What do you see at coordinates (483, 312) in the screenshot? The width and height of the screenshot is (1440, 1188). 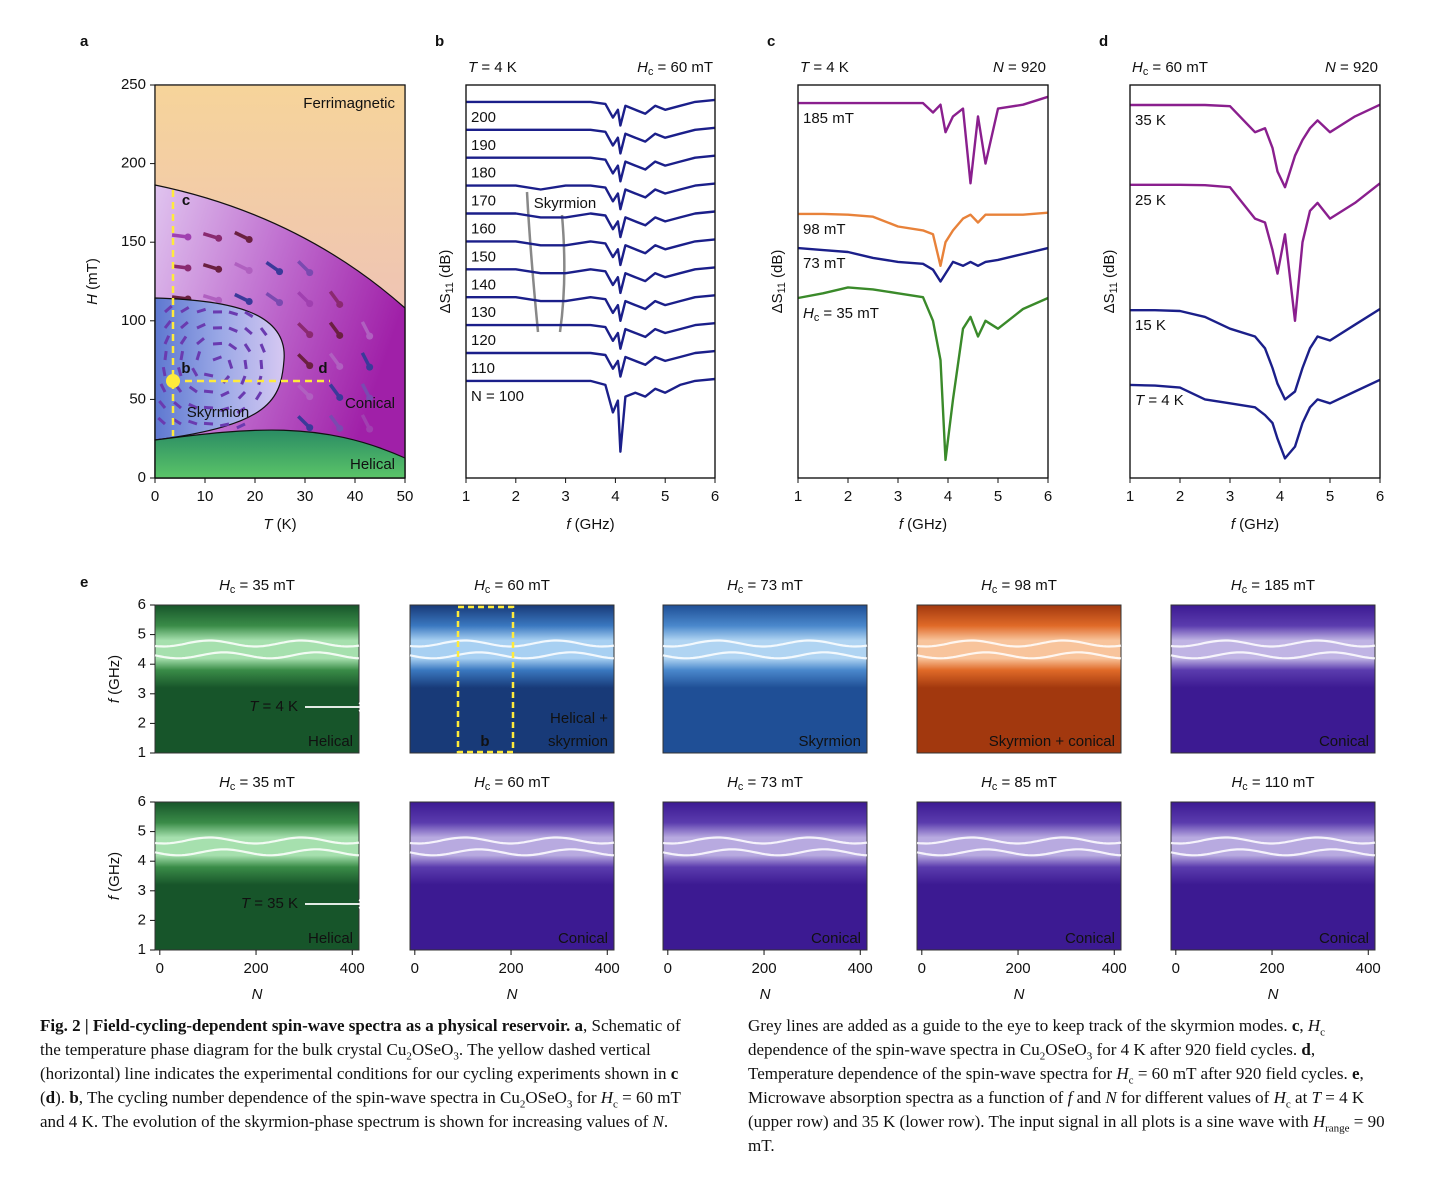 I see `series-label: 130` at bounding box center [483, 312].